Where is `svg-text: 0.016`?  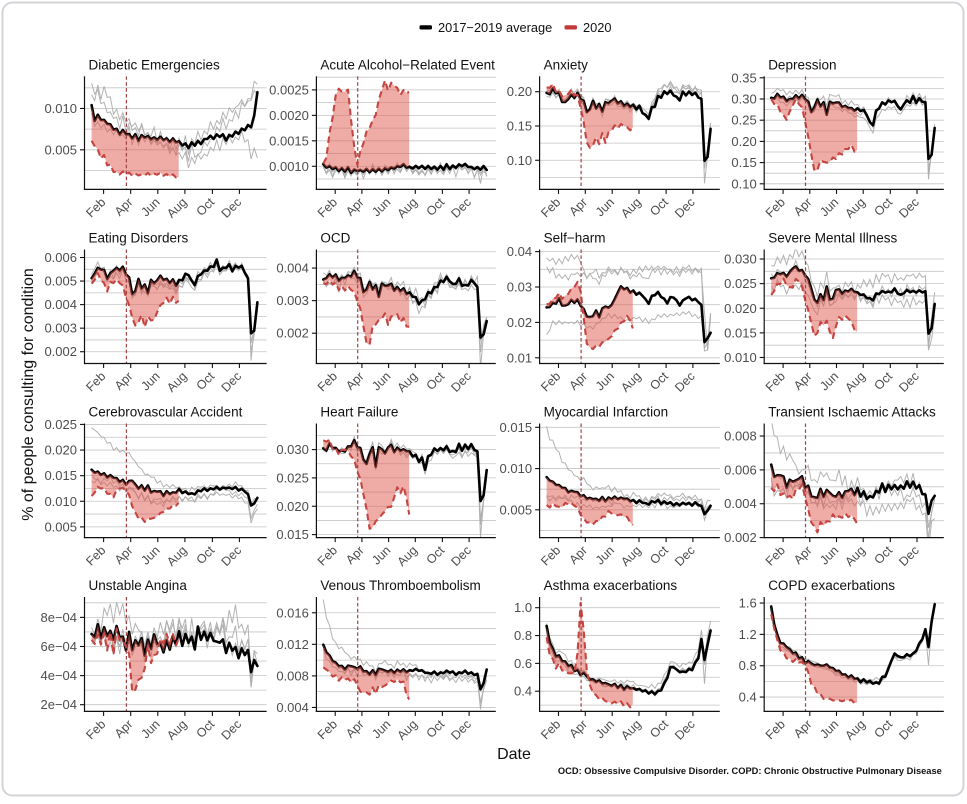
svg-text: 0.016 is located at coordinates (292, 612).